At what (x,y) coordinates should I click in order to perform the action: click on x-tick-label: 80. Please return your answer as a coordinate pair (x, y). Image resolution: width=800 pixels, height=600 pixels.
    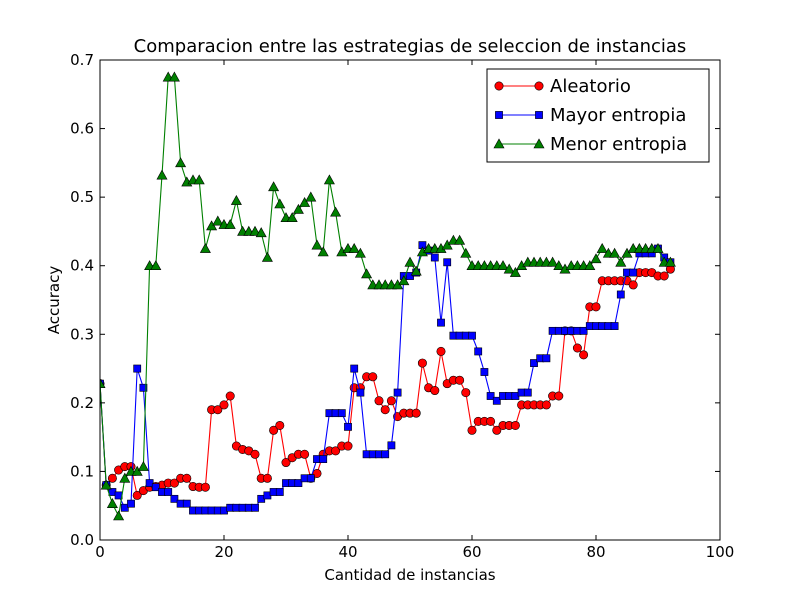
    Looking at the image, I should click on (595, 552).